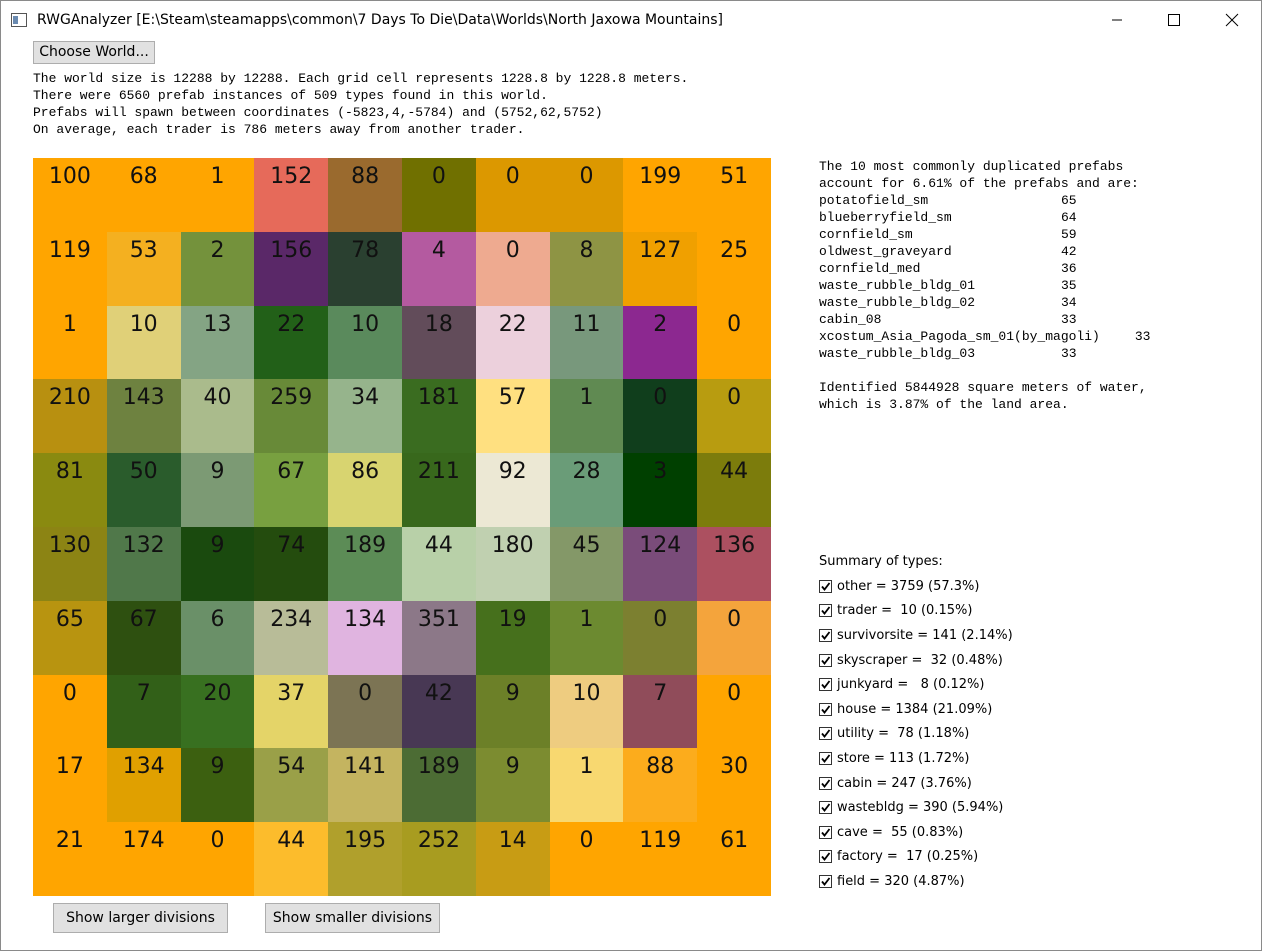 This screenshot has width=1262, height=951. I want to click on grid-cell: 21, so click(70, 859).